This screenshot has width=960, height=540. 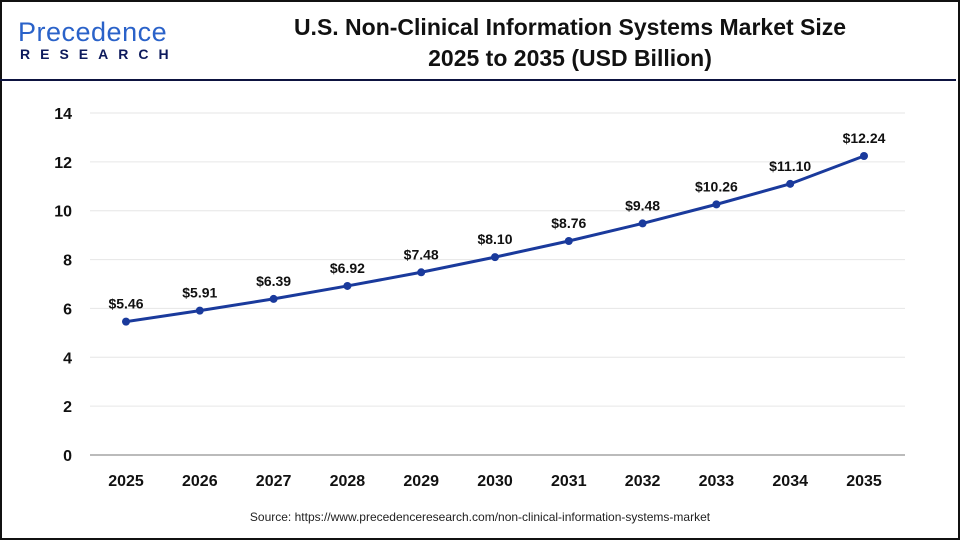 I want to click on x-tick-label: 2033, so click(x=717, y=481).